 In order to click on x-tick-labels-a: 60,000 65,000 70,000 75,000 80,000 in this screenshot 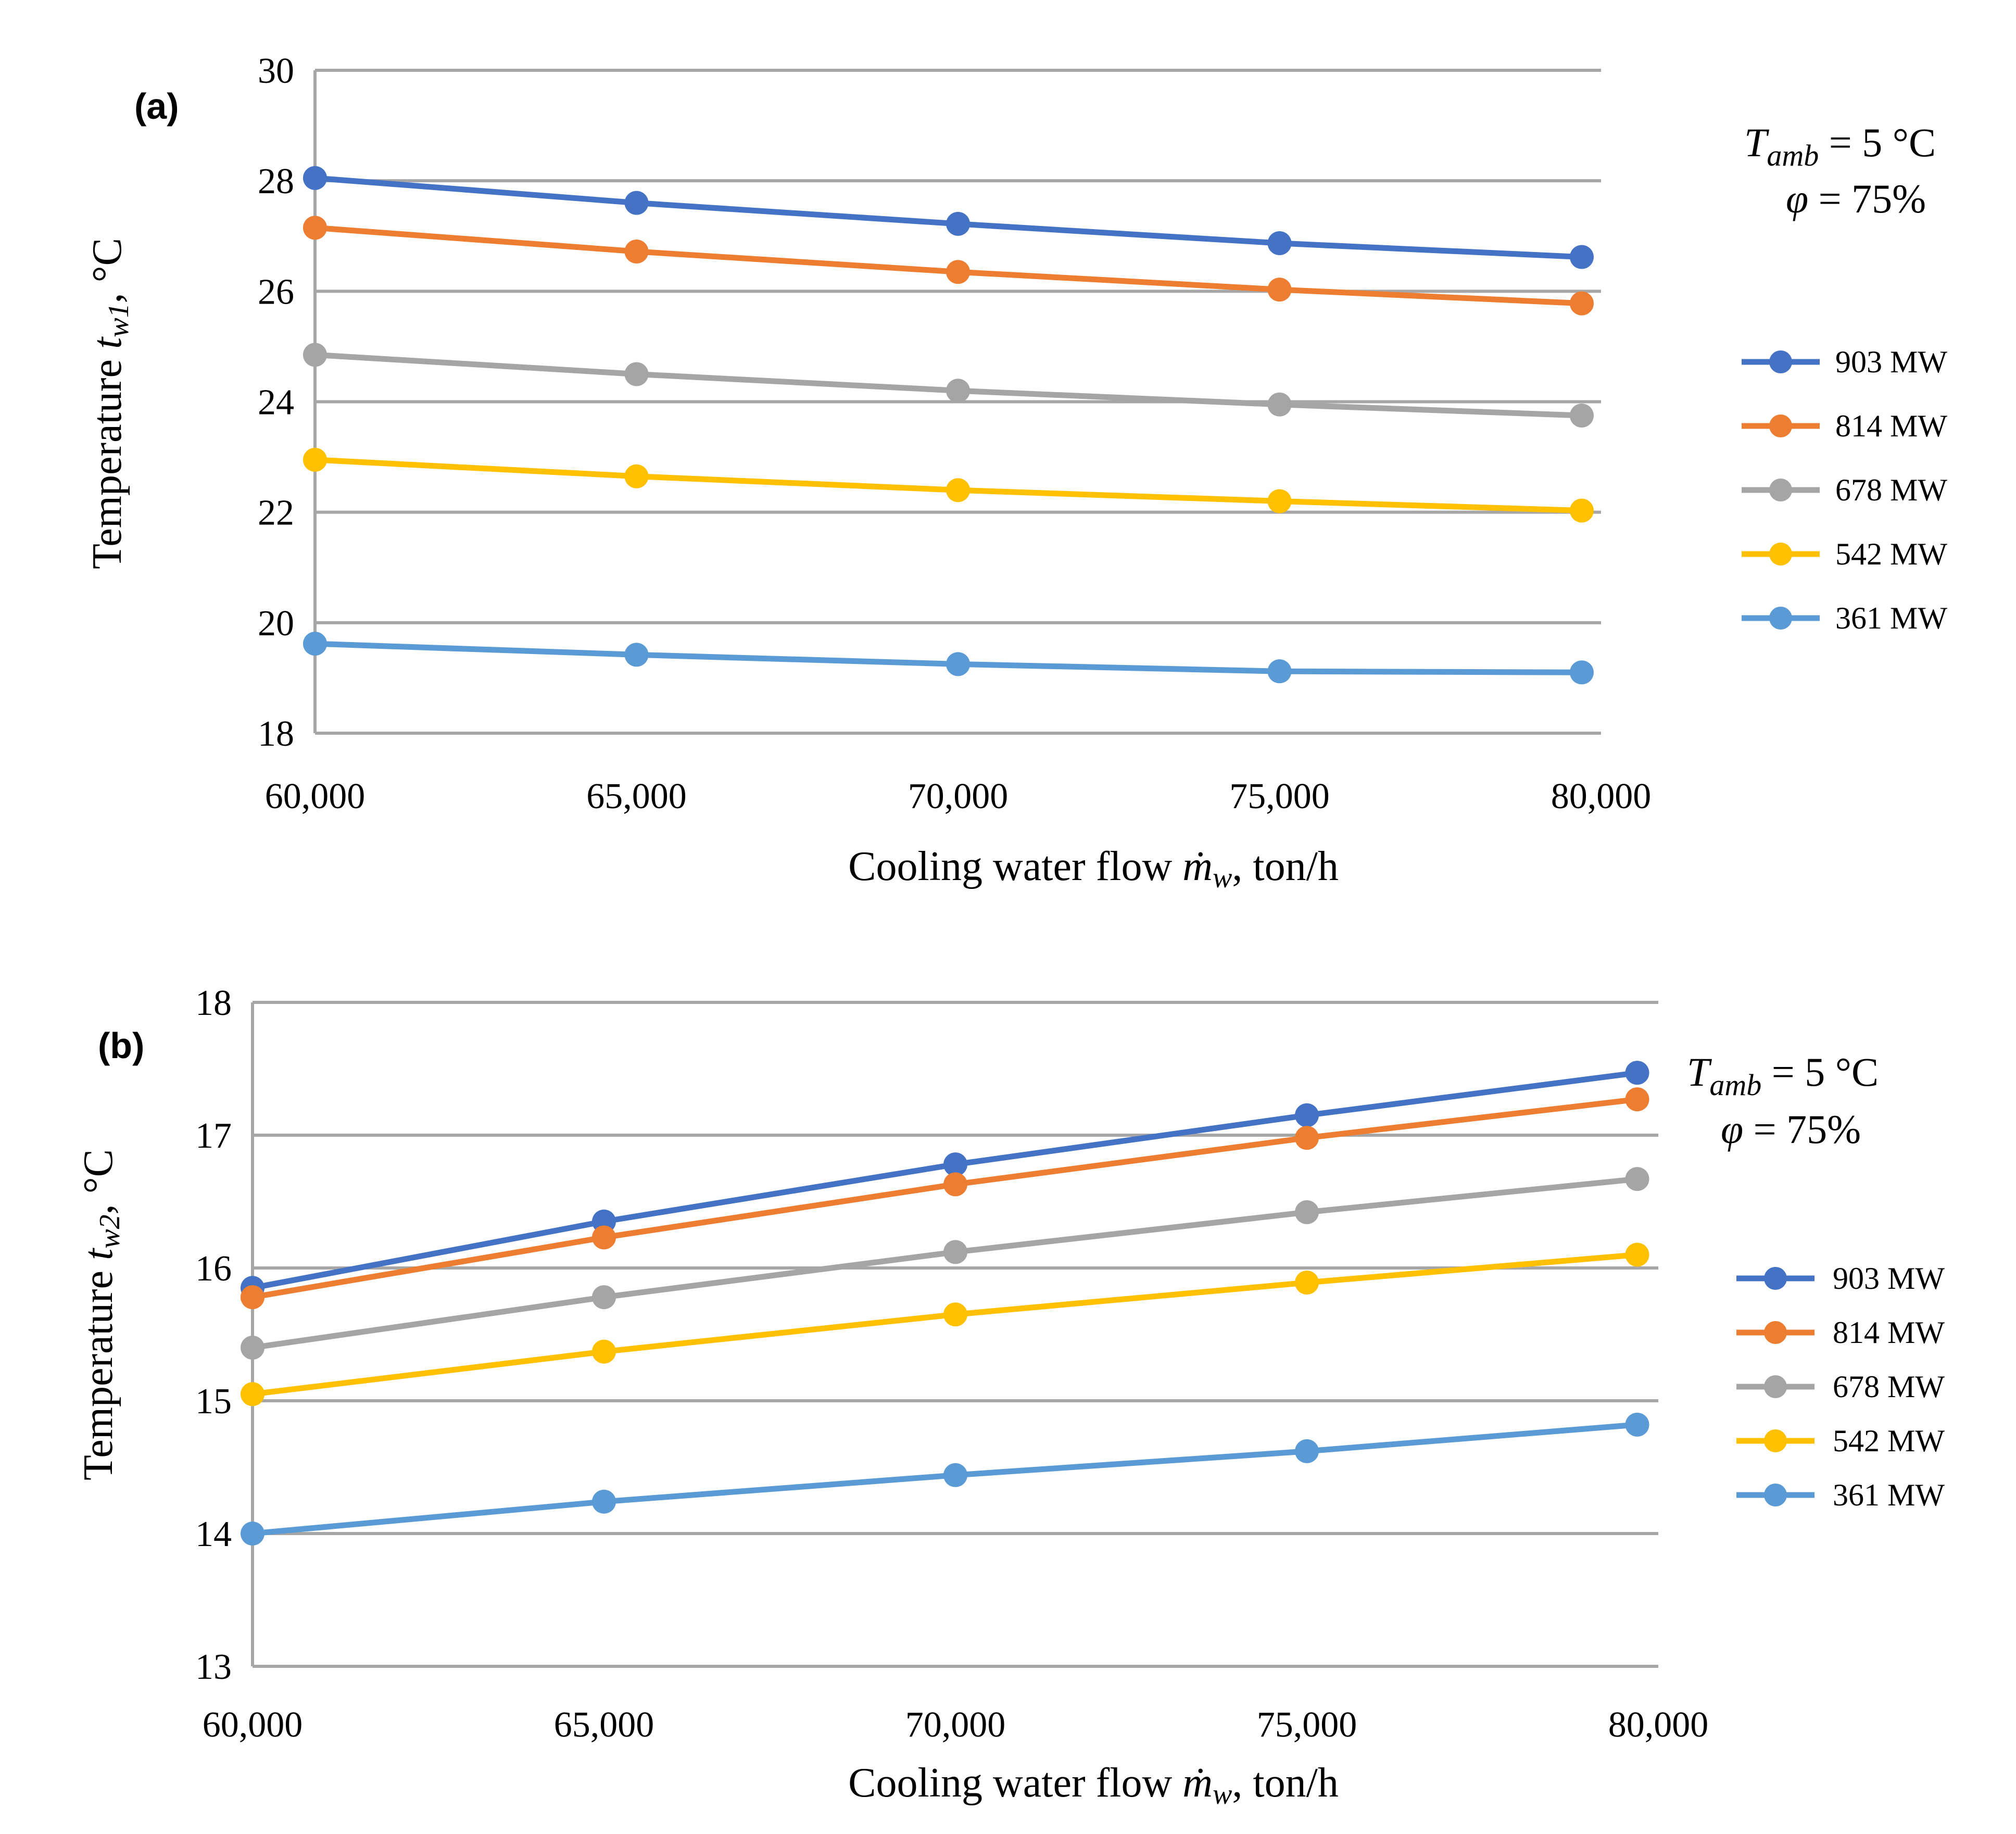, I will do `click(959, 796)`.